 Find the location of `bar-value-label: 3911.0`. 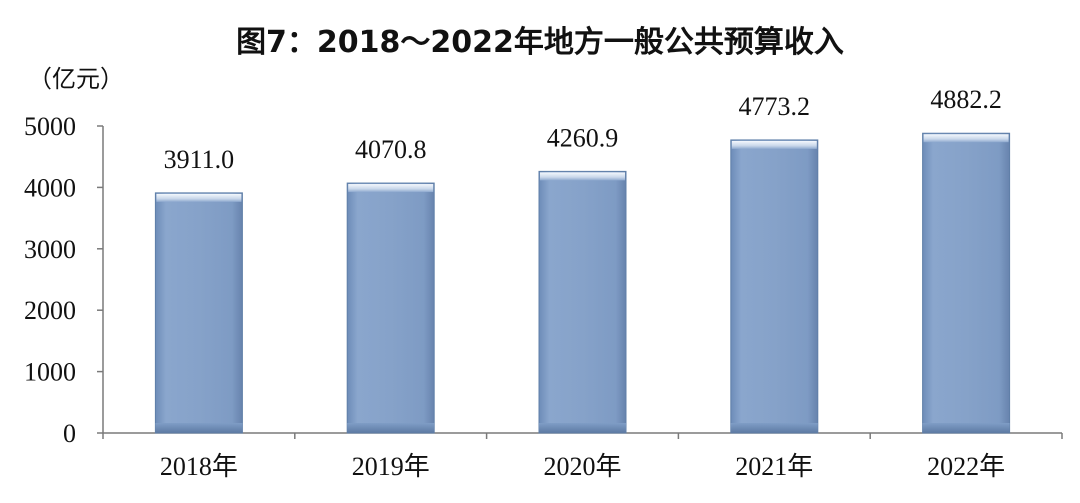

bar-value-label: 3911.0 is located at coordinates (199, 159).